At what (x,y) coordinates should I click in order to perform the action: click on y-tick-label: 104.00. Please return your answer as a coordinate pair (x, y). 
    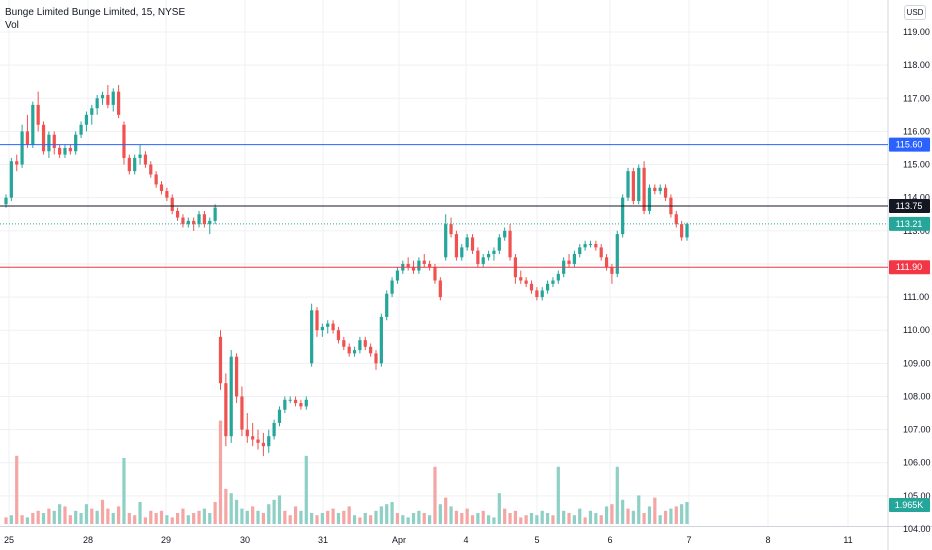
    Looking at the image, I should click on (917, 529).